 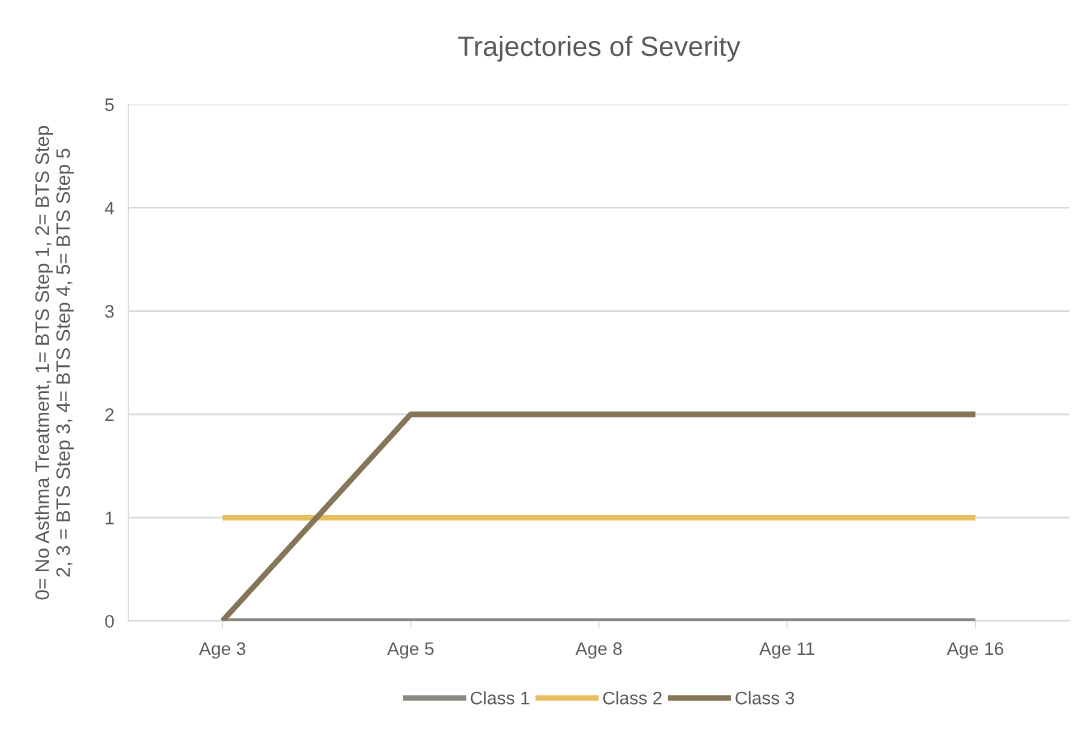 I want to click on chart-title: Trajectories of Severity, so click(x=599, y=48).